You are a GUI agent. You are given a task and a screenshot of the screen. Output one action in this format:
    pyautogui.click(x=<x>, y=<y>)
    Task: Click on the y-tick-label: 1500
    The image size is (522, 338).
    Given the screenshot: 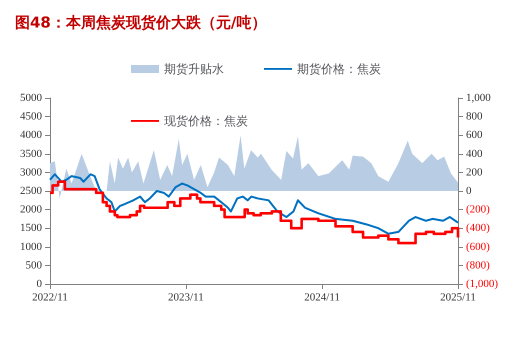 What is the action you would take?
    pyautogui.click(x=31, y=228)
    